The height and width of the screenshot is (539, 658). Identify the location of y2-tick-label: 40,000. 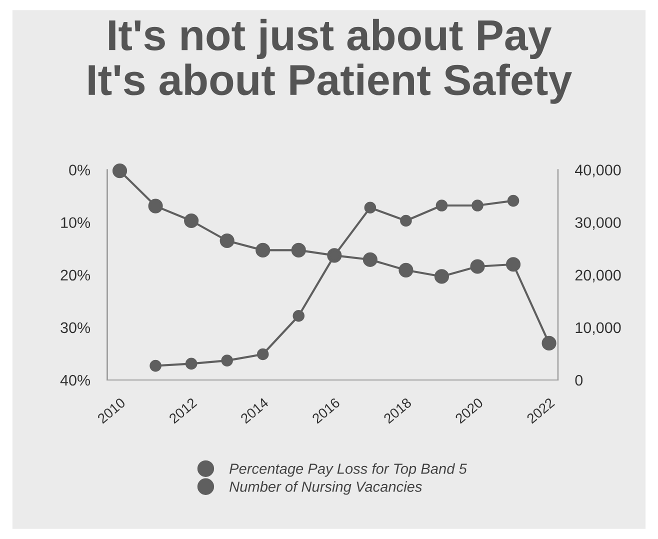
(598, 171).